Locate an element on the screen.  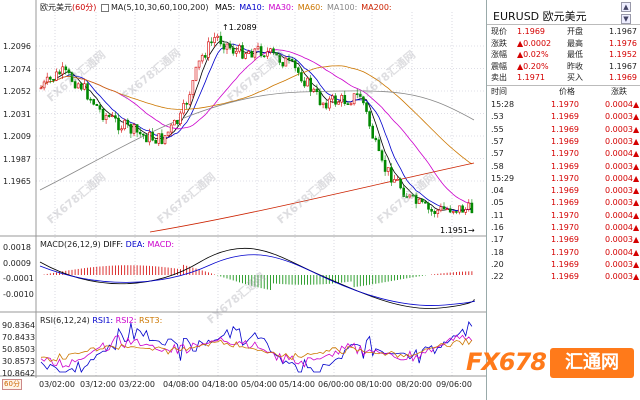
quote-l2: 买入 is located at coordinates (575, 77).